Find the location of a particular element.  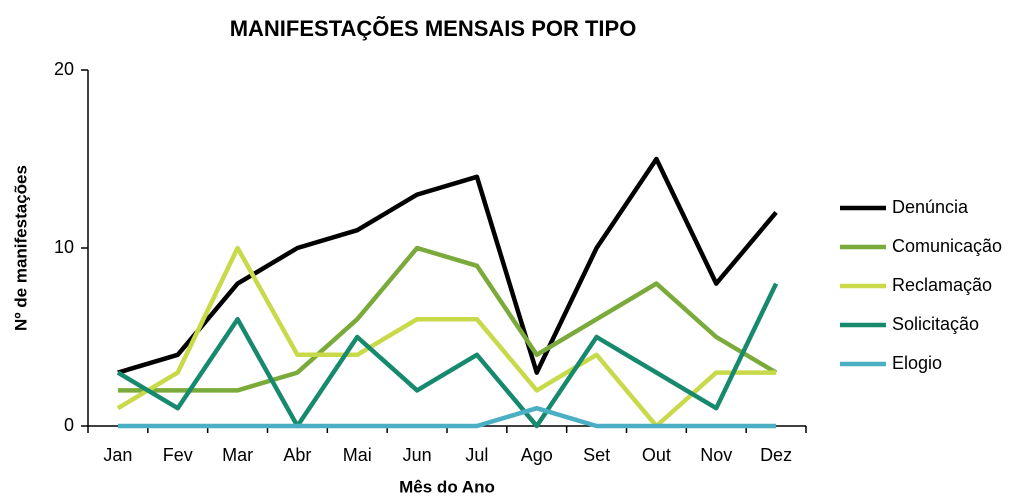

chart-title: MANIFESTAÇÕES MENSAIS POR TIPO is located at coordinates (433, 28).